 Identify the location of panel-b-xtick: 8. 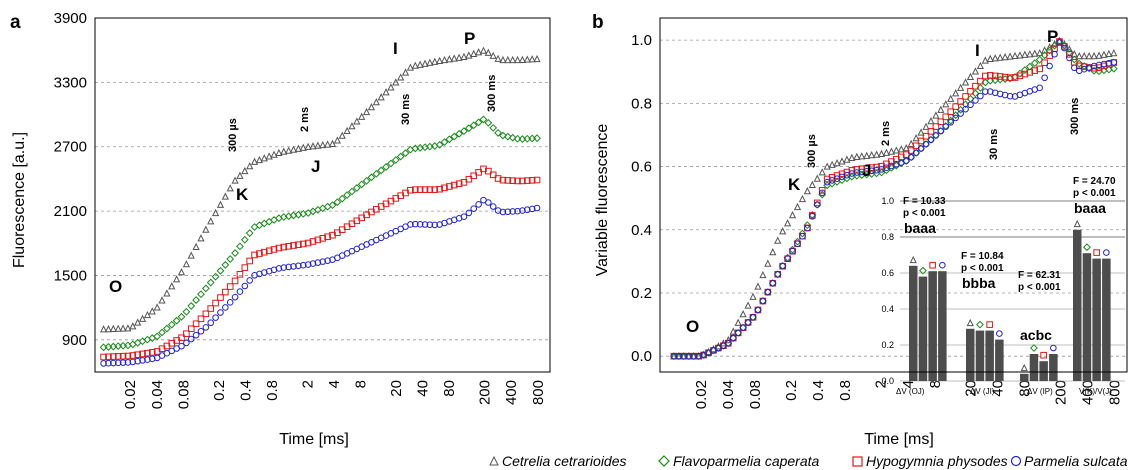
(935, 384).